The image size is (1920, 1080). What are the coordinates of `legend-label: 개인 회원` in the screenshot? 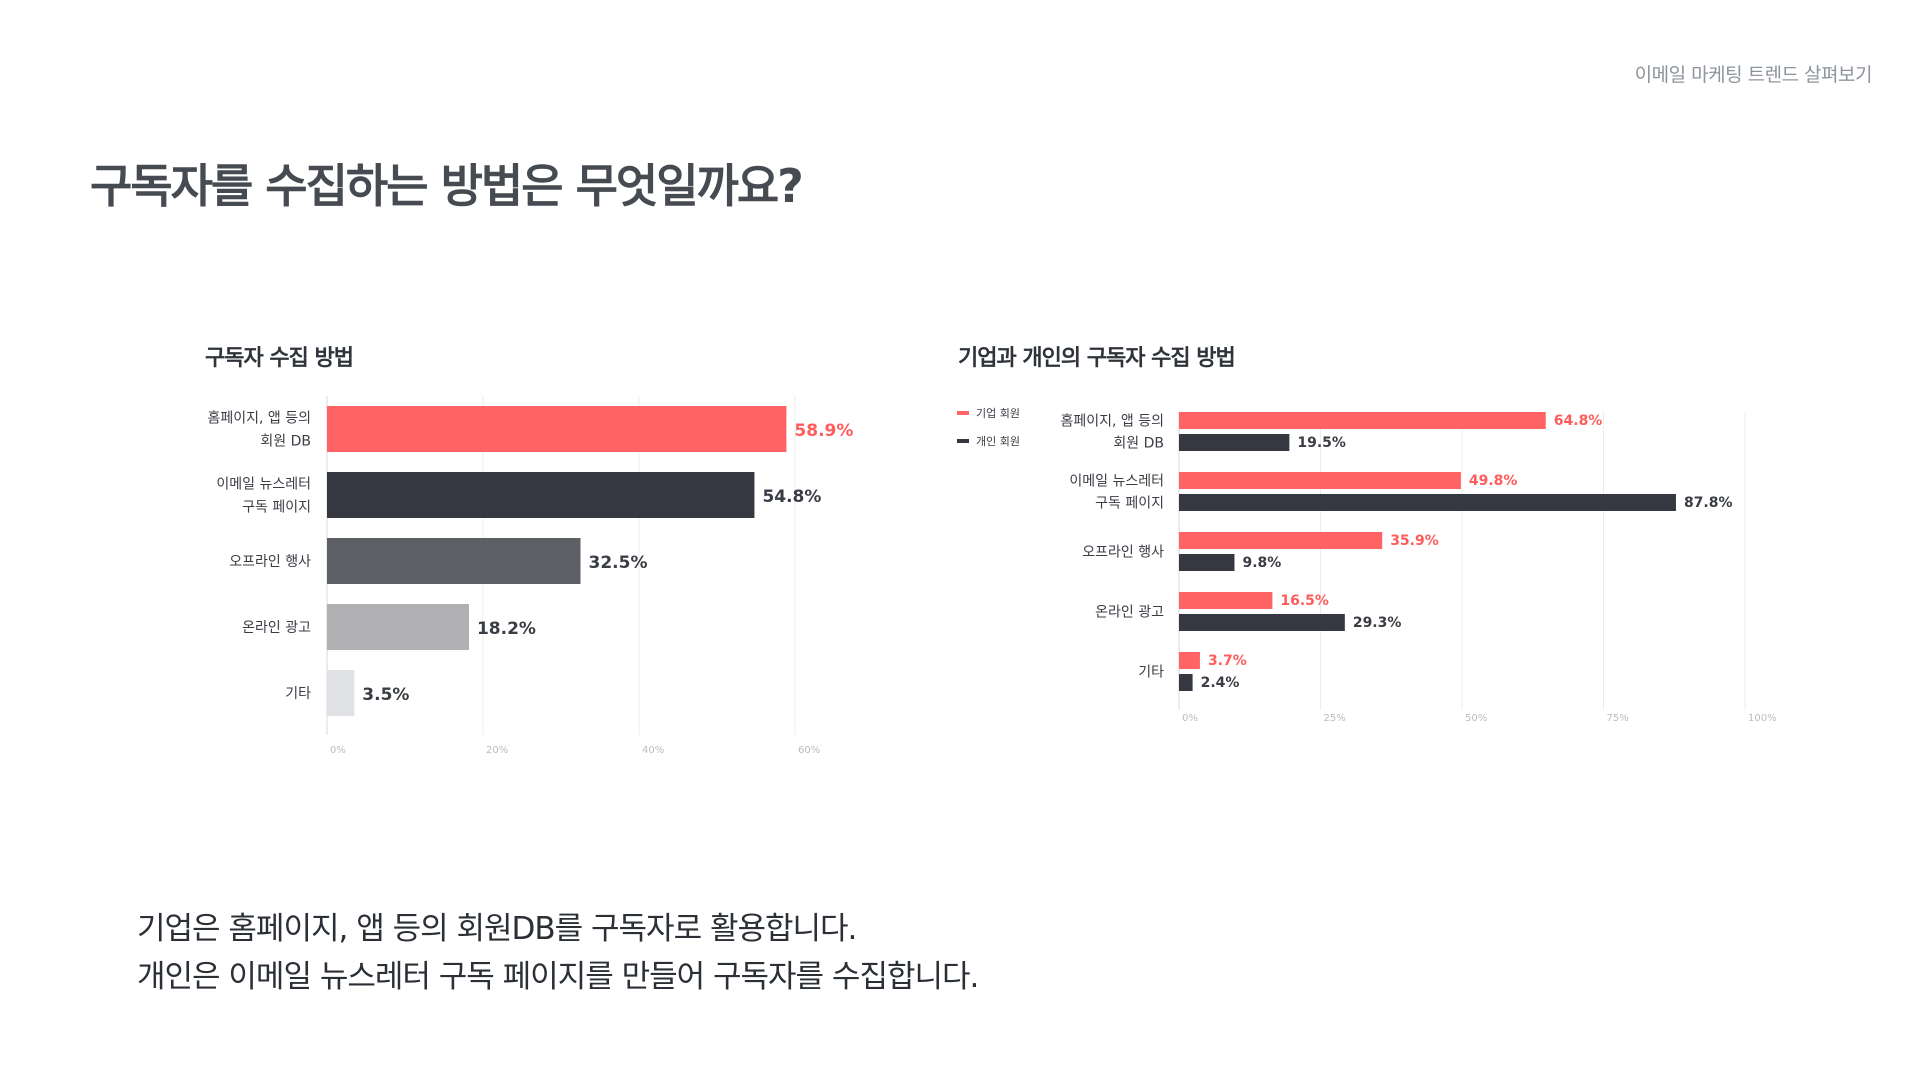 It's located at (998, 441).